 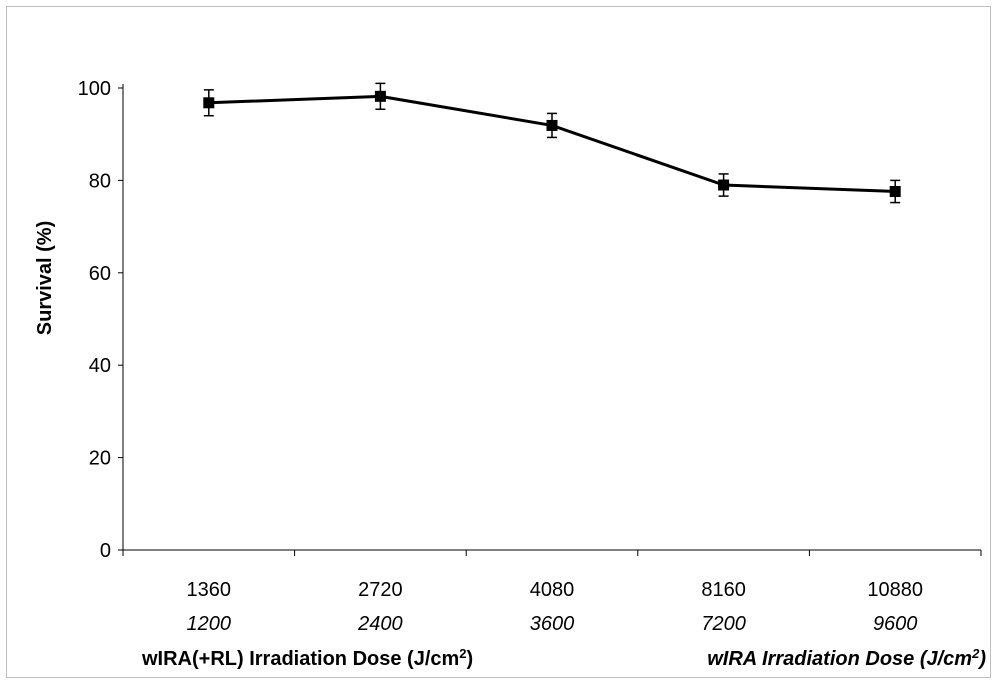 What do you see at coordinates (981, 659) in the screenshot?
I see `x-axis-title-secondary-close: )` at bounding box center [981, 659].